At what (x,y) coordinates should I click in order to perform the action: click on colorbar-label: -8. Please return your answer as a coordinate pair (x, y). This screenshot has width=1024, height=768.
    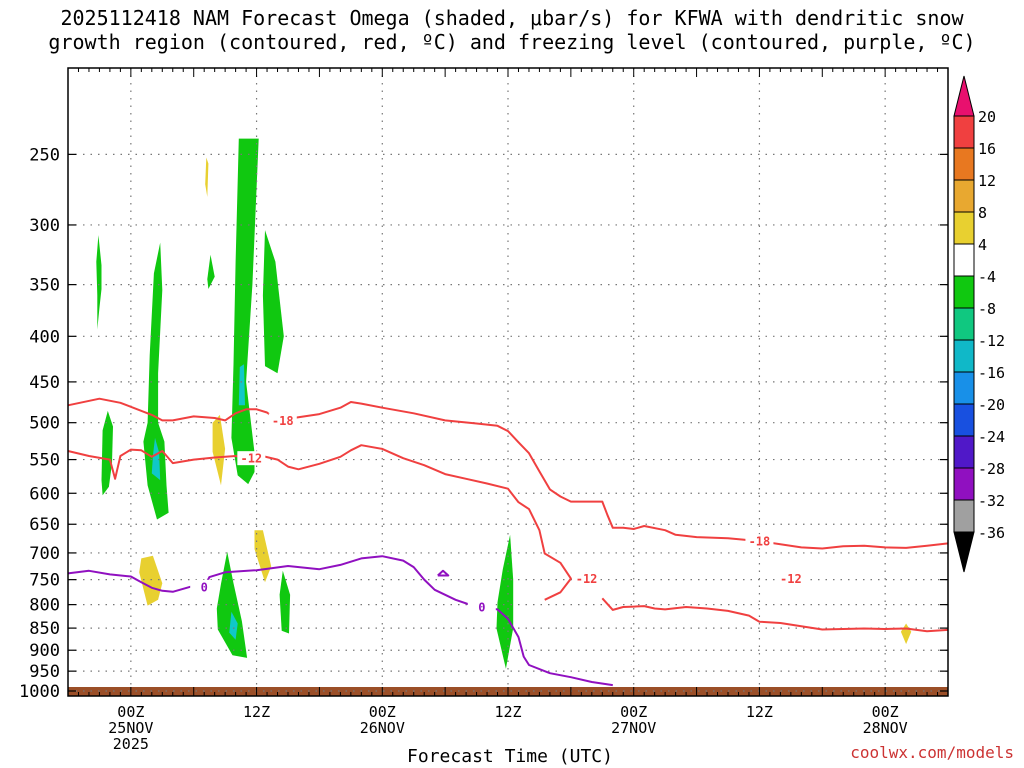
    Looking at the image, I should click on (987, 309).